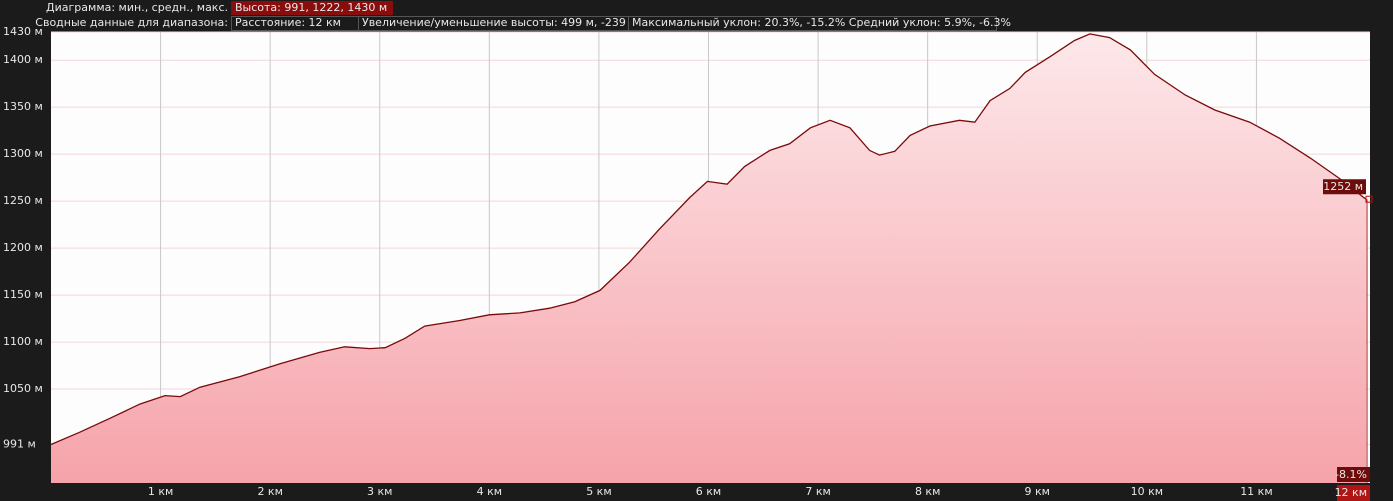 This screenshot has width=1393, height=501. Describe the element at coordinates (1369, 199) in the screenshot. I see `position-marker` at that location.